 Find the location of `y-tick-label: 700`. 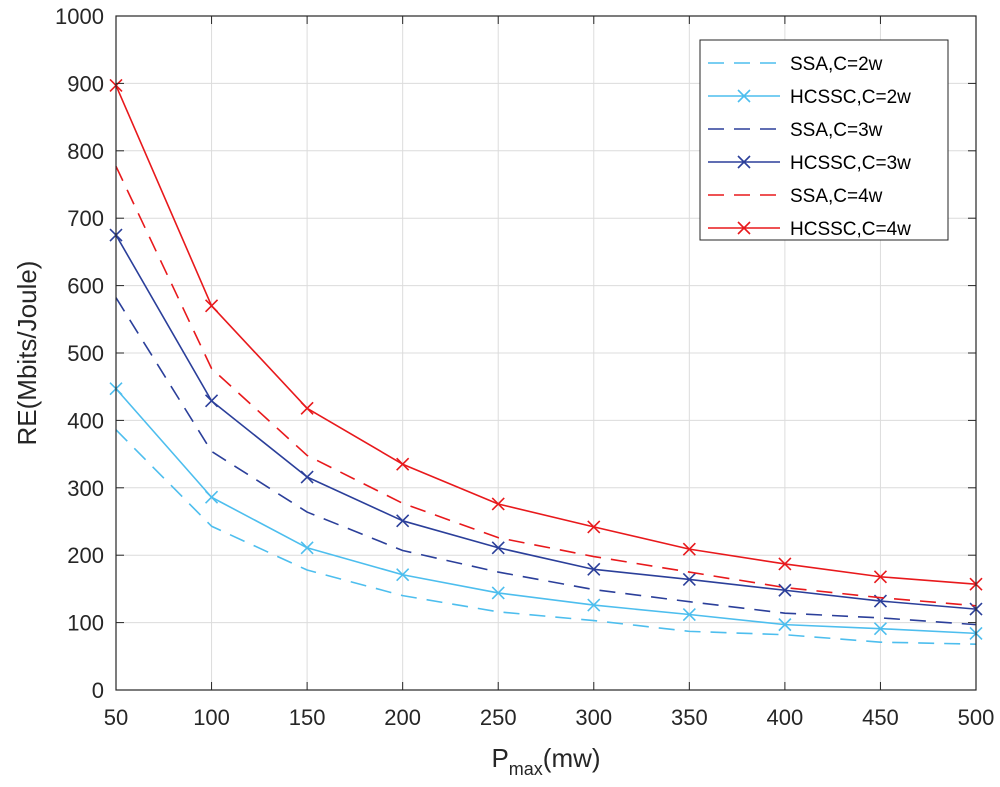

y-tick-label: 700 is located at coordinates (85, 218).